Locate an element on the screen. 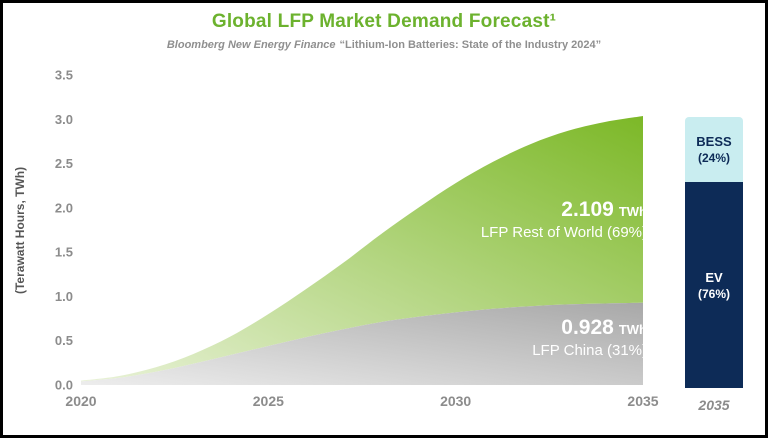 Image resolution: width=768 pixels, height=438 pixels. svg-text: 3.5 is located at coordinates (64, 75).